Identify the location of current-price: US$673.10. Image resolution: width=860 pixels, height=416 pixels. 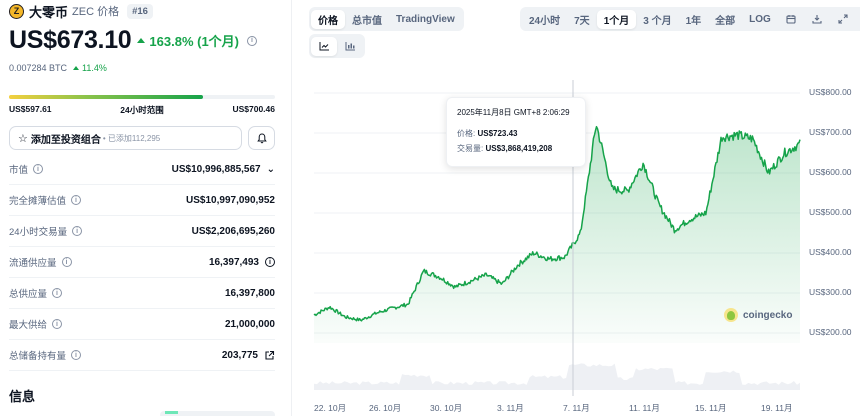
(70, 40).